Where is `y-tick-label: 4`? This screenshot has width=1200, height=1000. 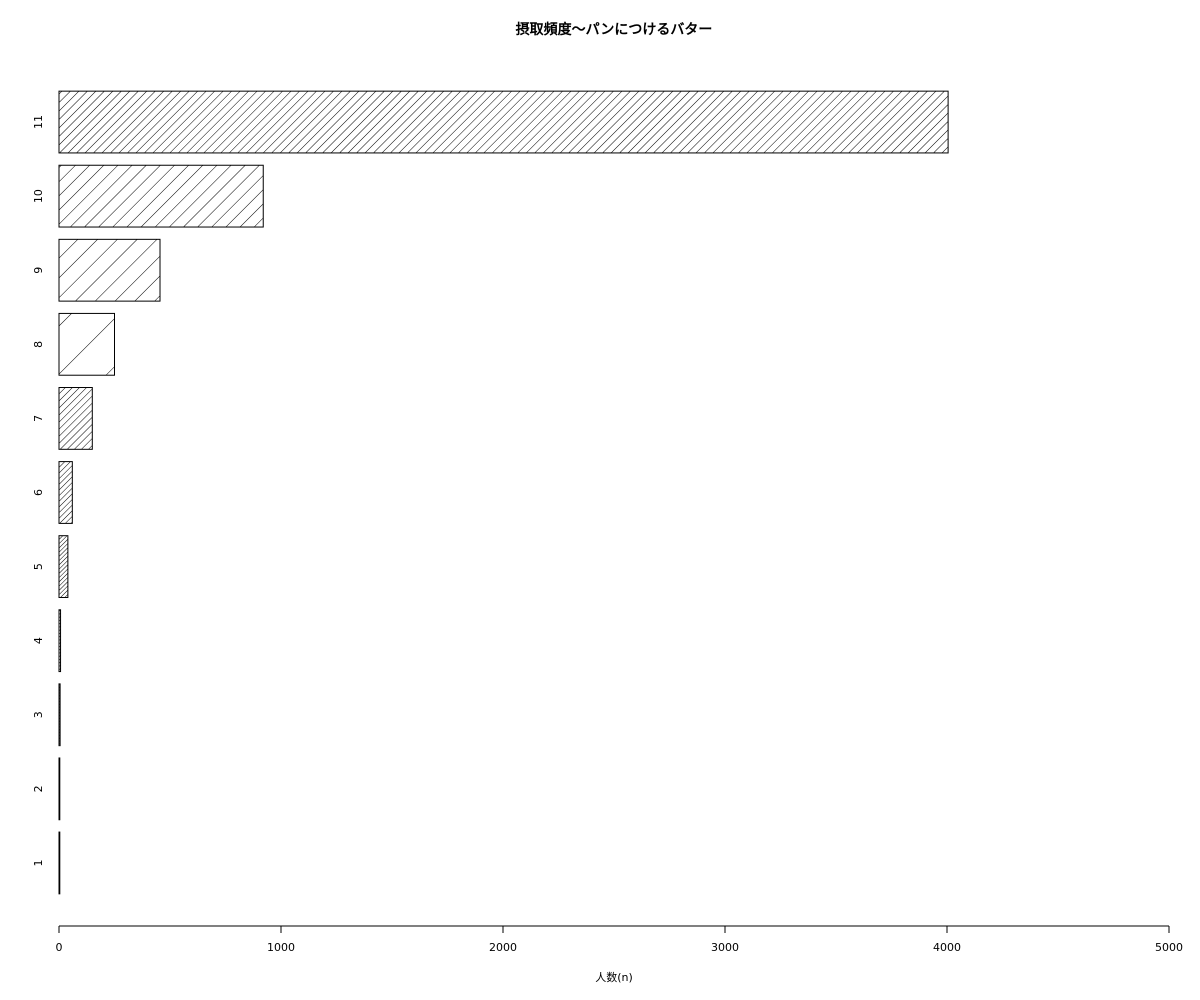 y-tick-label: 4 is located at coordinates (38, 640).